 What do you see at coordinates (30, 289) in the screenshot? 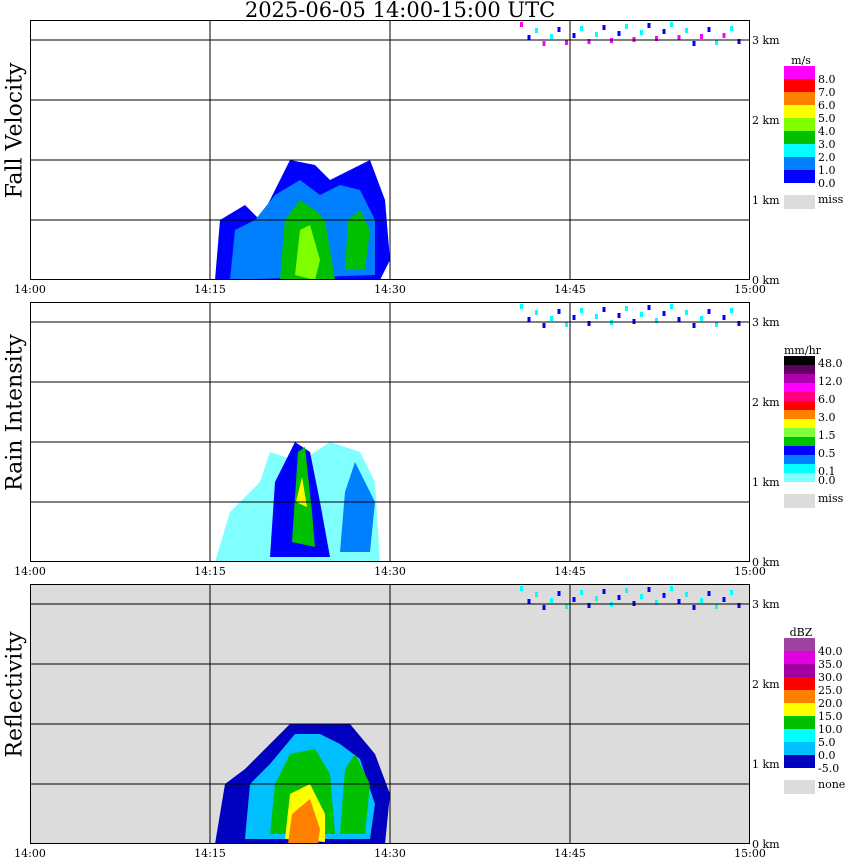
I see `x-tick-label: 14:00` at bounding box center [30, 289].